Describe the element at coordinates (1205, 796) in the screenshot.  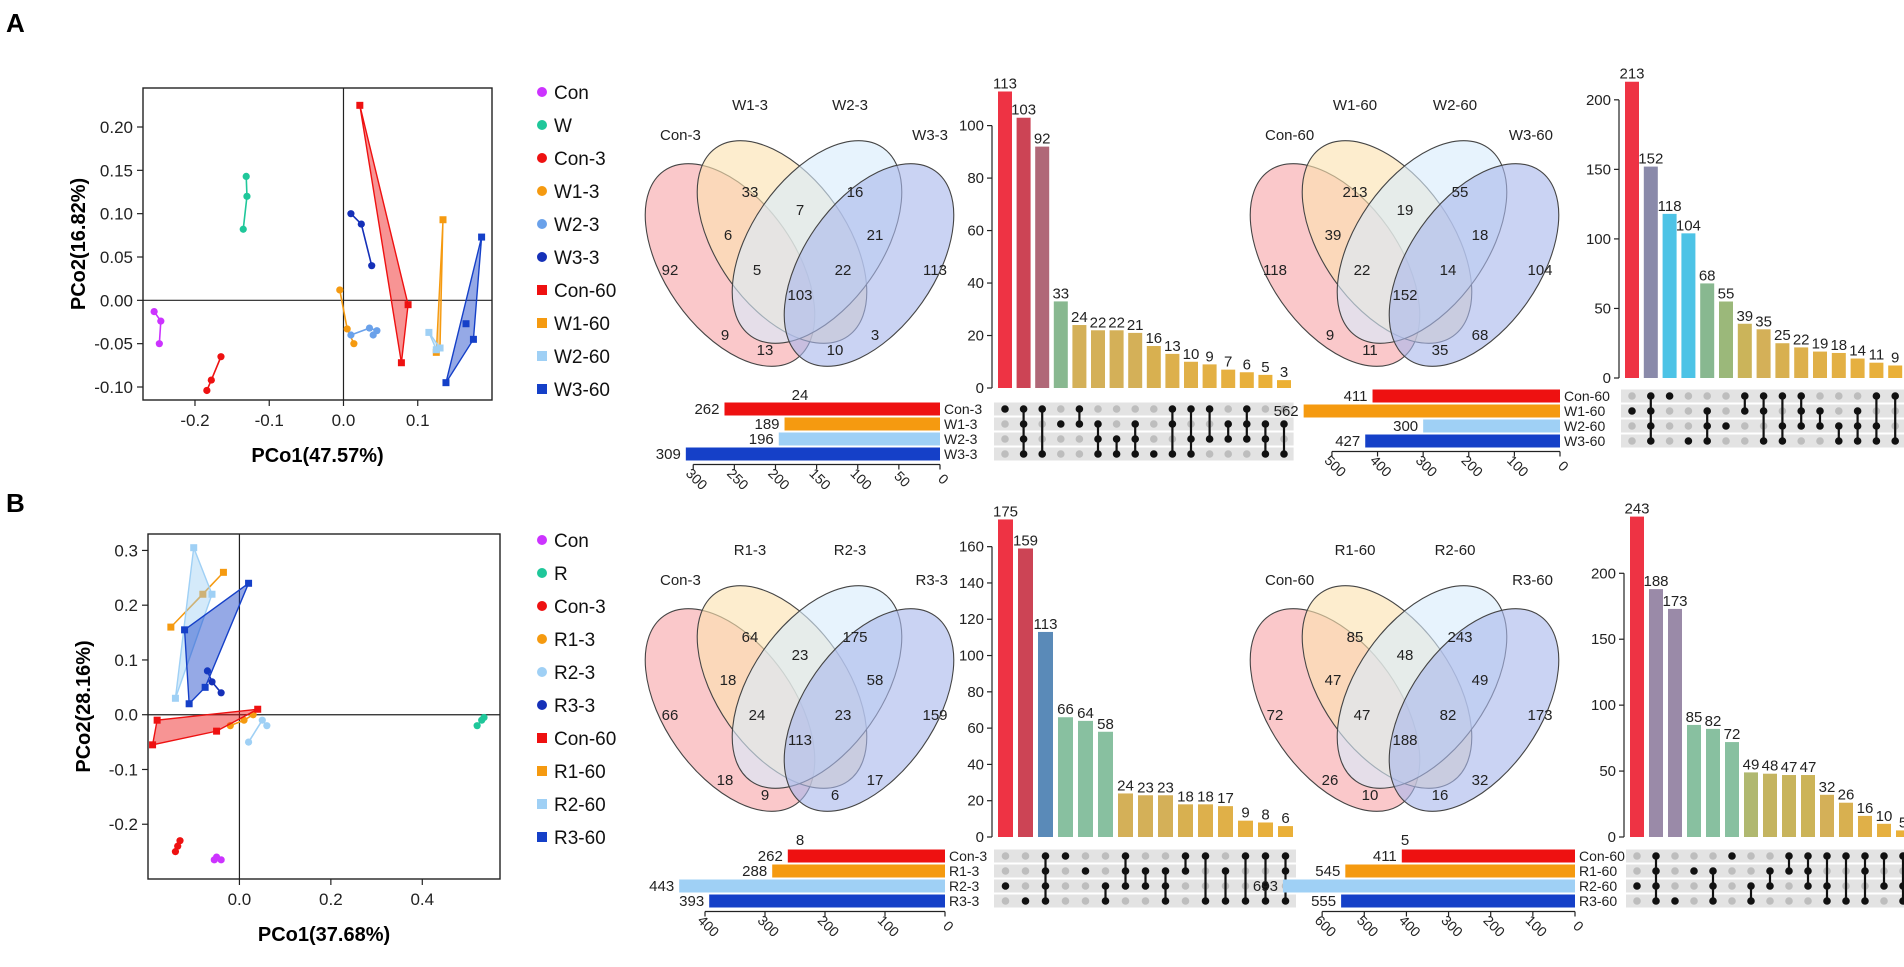
I see `intersection-bar-label: 18` at that location.